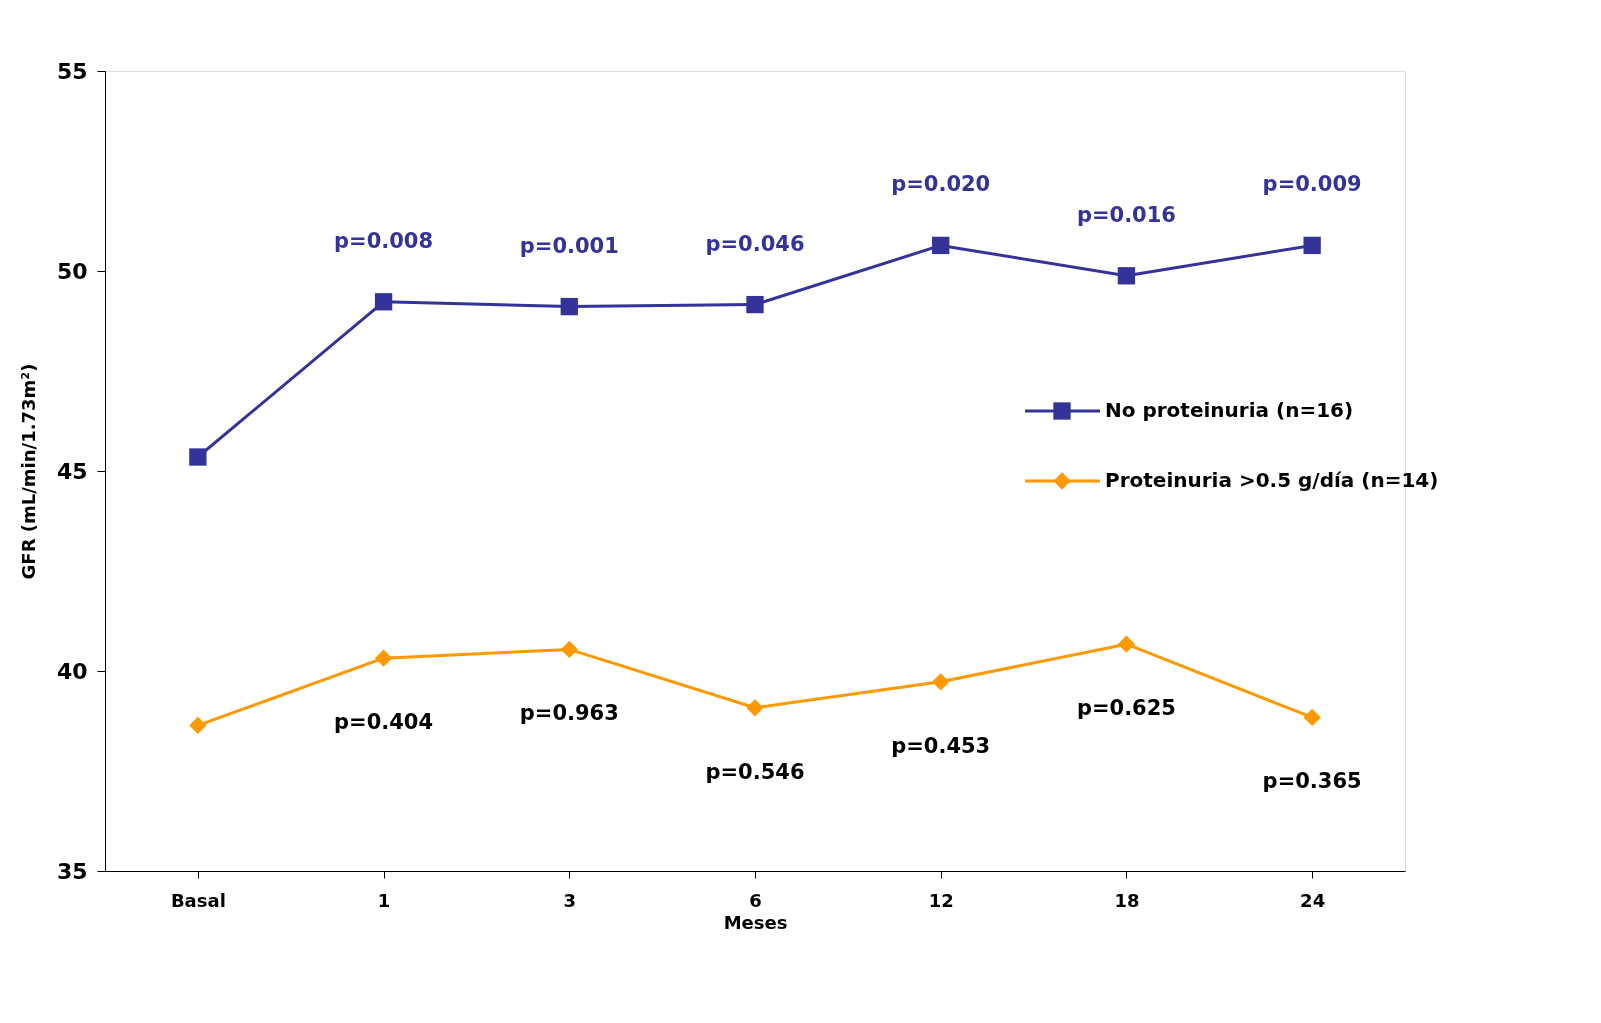 The width and height of the screenshot is (1601, 1023). I want to click on x-tick-label: 6, so click(755, 900).